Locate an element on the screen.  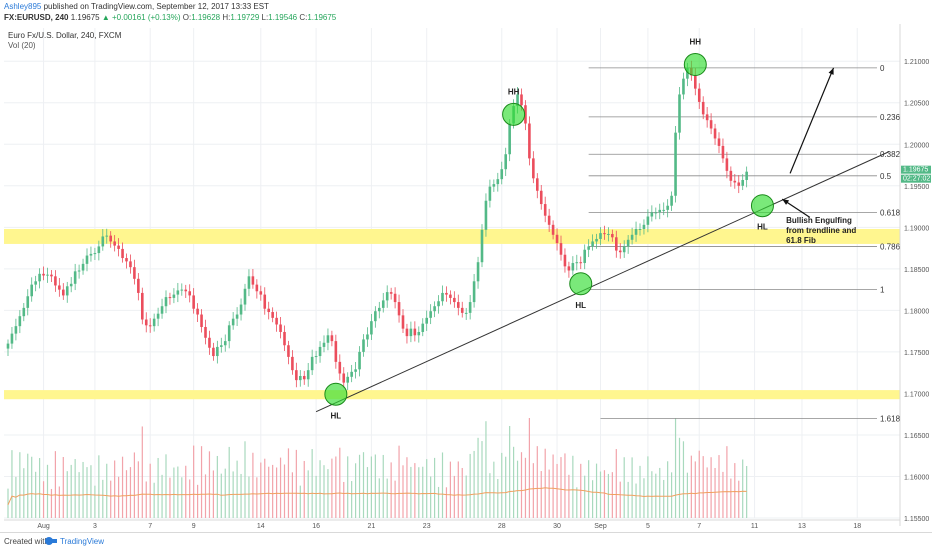
y-tick-label: 1.15500 is located at coordinates (916, 519).